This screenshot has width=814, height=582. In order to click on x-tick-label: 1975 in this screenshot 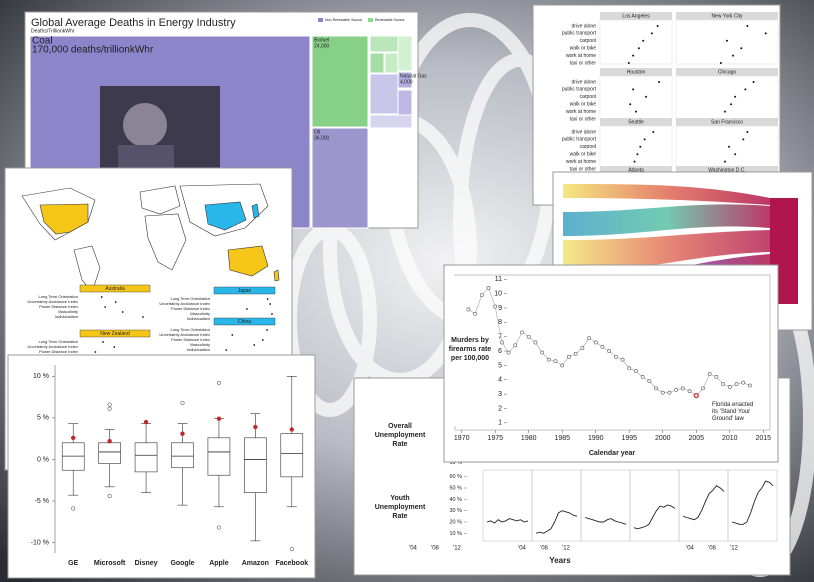, I will do `click(495, 438)`.